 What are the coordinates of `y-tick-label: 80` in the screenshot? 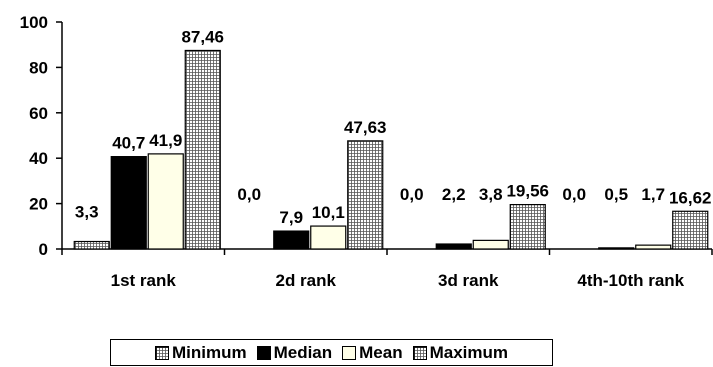 It's located at (38, 67).